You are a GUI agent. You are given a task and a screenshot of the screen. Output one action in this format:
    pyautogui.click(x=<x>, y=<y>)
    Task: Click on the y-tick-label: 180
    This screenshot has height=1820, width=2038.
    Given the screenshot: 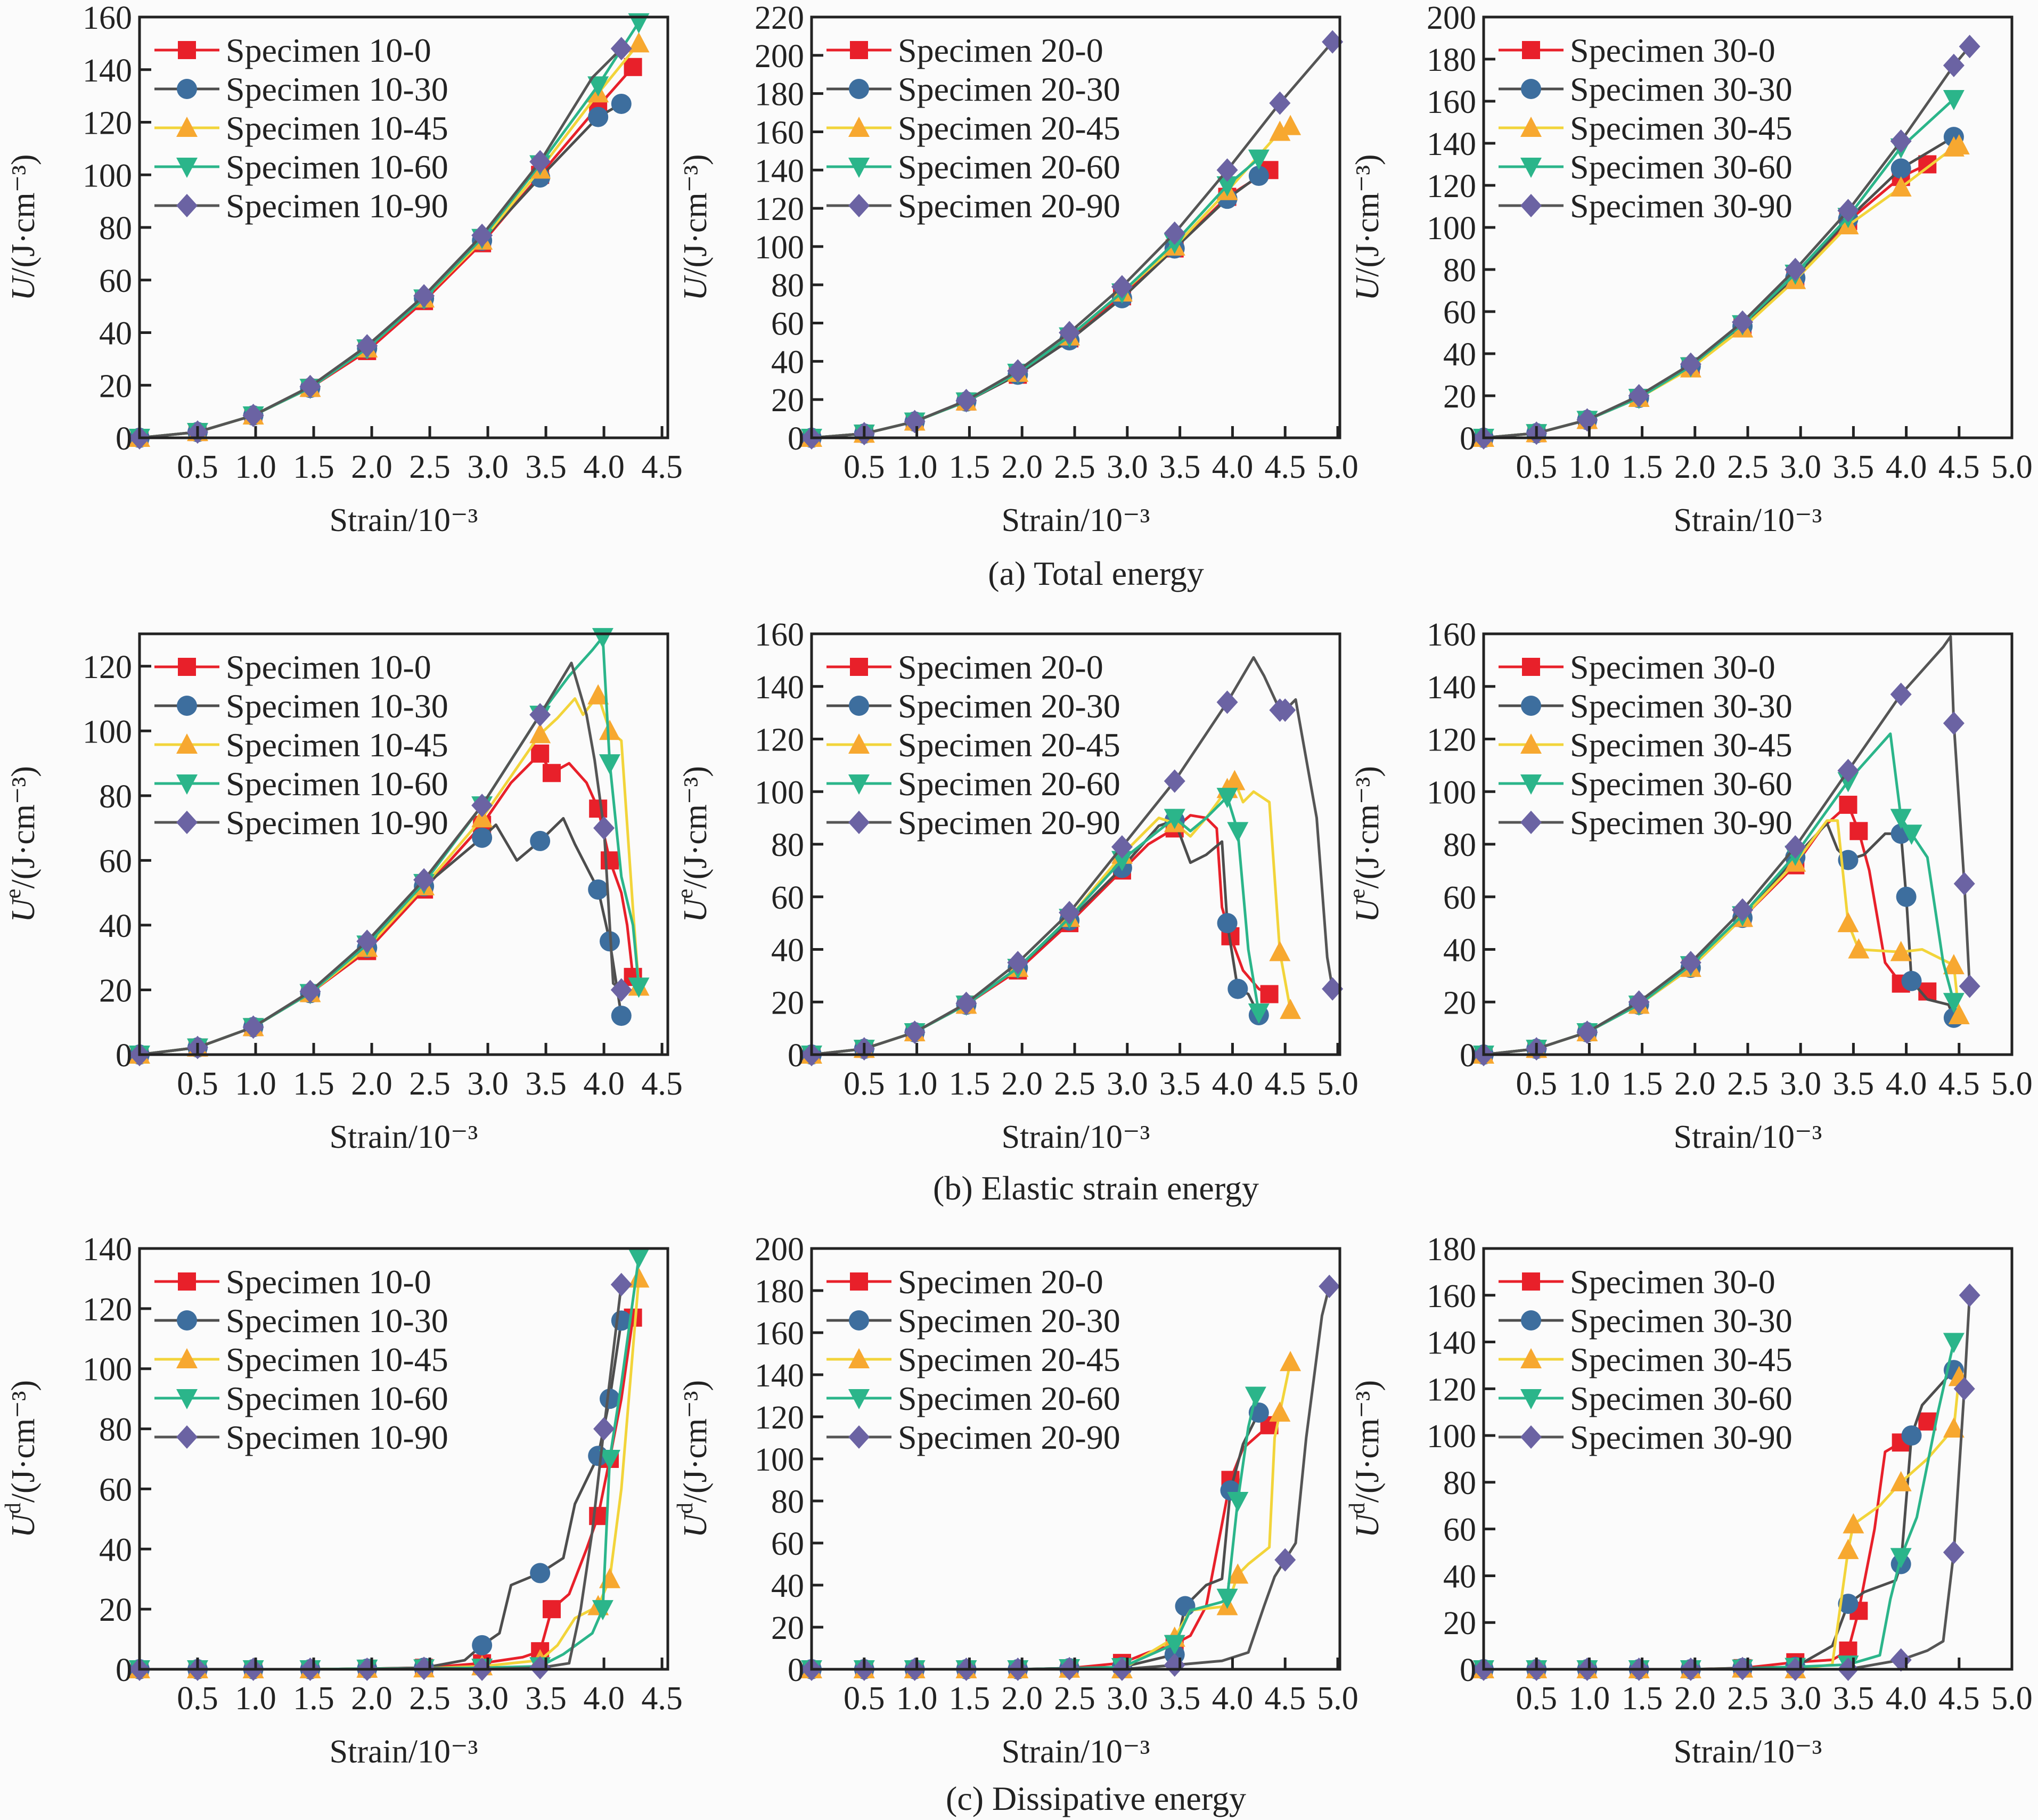 What is the action you would take?
    pyautogui.click(x=1451, y=60)
    